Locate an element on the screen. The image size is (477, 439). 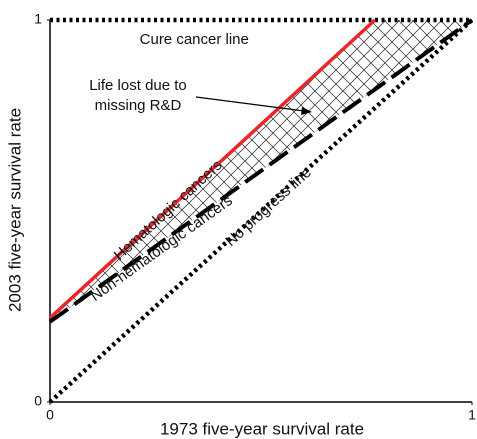
y-axis-label: 2003 five-year survival rate is located at coordinates (14, 210).